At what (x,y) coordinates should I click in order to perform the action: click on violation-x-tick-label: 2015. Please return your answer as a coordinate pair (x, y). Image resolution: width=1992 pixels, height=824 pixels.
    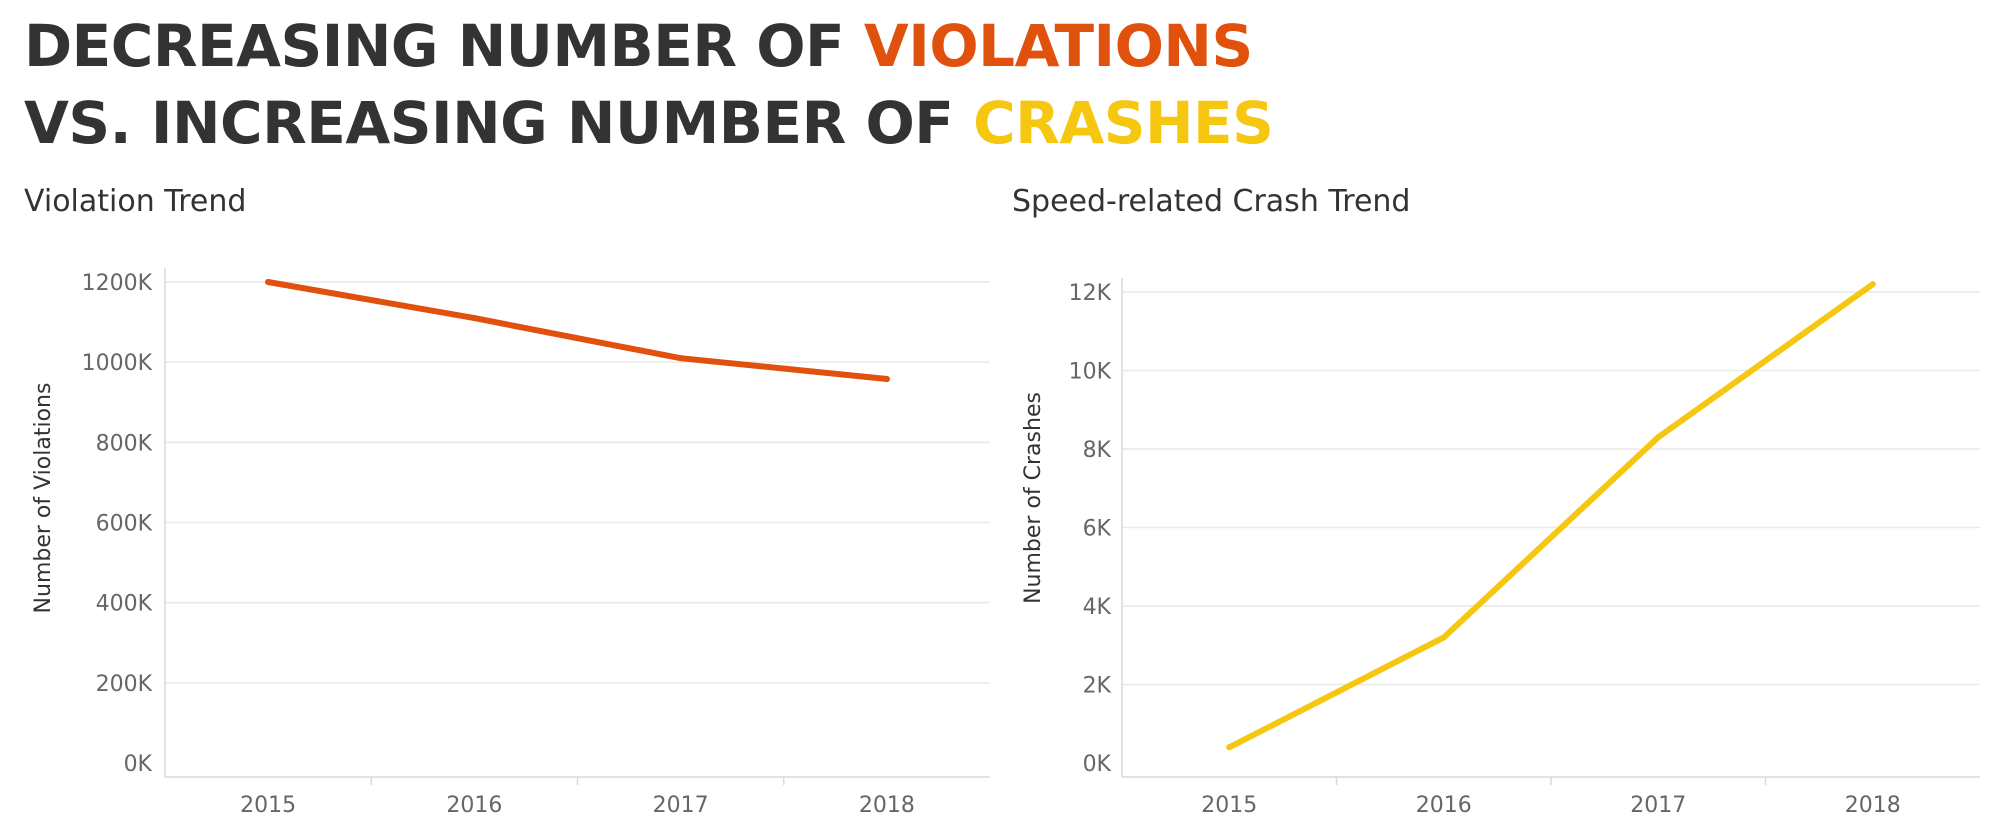
    Looking at the image, I should click on (268, 805).